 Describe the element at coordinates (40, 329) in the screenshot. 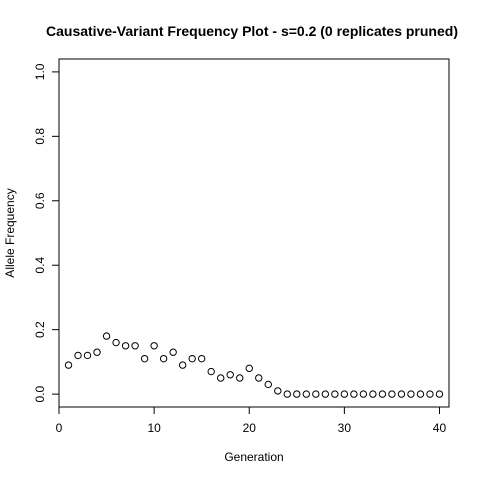

I see `y-tick-label: 0.2` at that location.